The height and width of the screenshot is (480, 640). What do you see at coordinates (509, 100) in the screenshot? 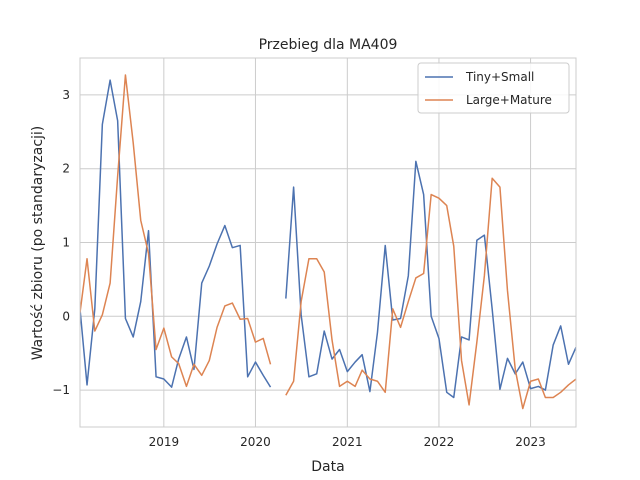
I see `legend-label-large-mature: Large+Mature` at bounding box center [509, 100].